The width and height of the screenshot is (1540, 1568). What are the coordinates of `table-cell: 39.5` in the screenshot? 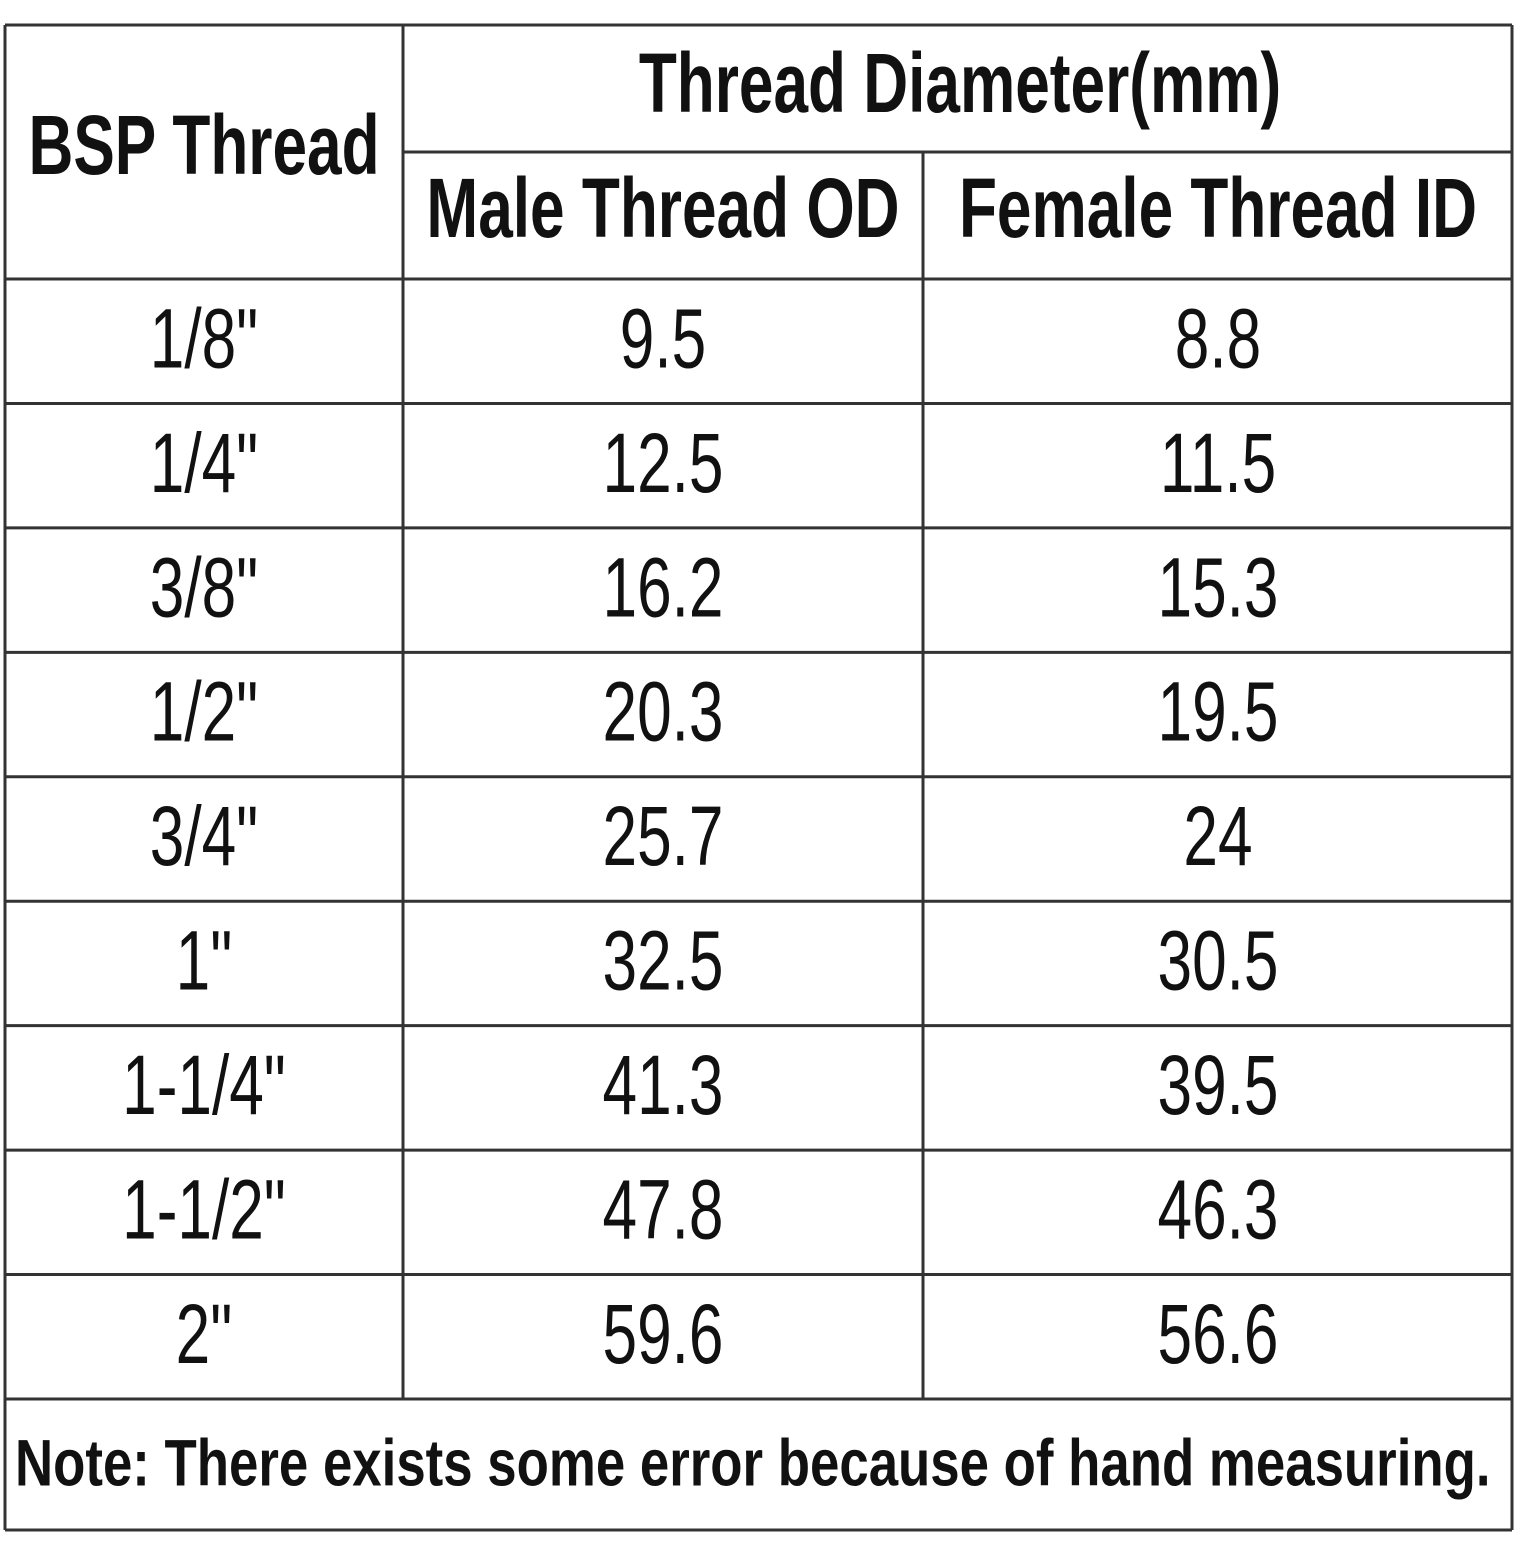 It's located at (1218, 1085).